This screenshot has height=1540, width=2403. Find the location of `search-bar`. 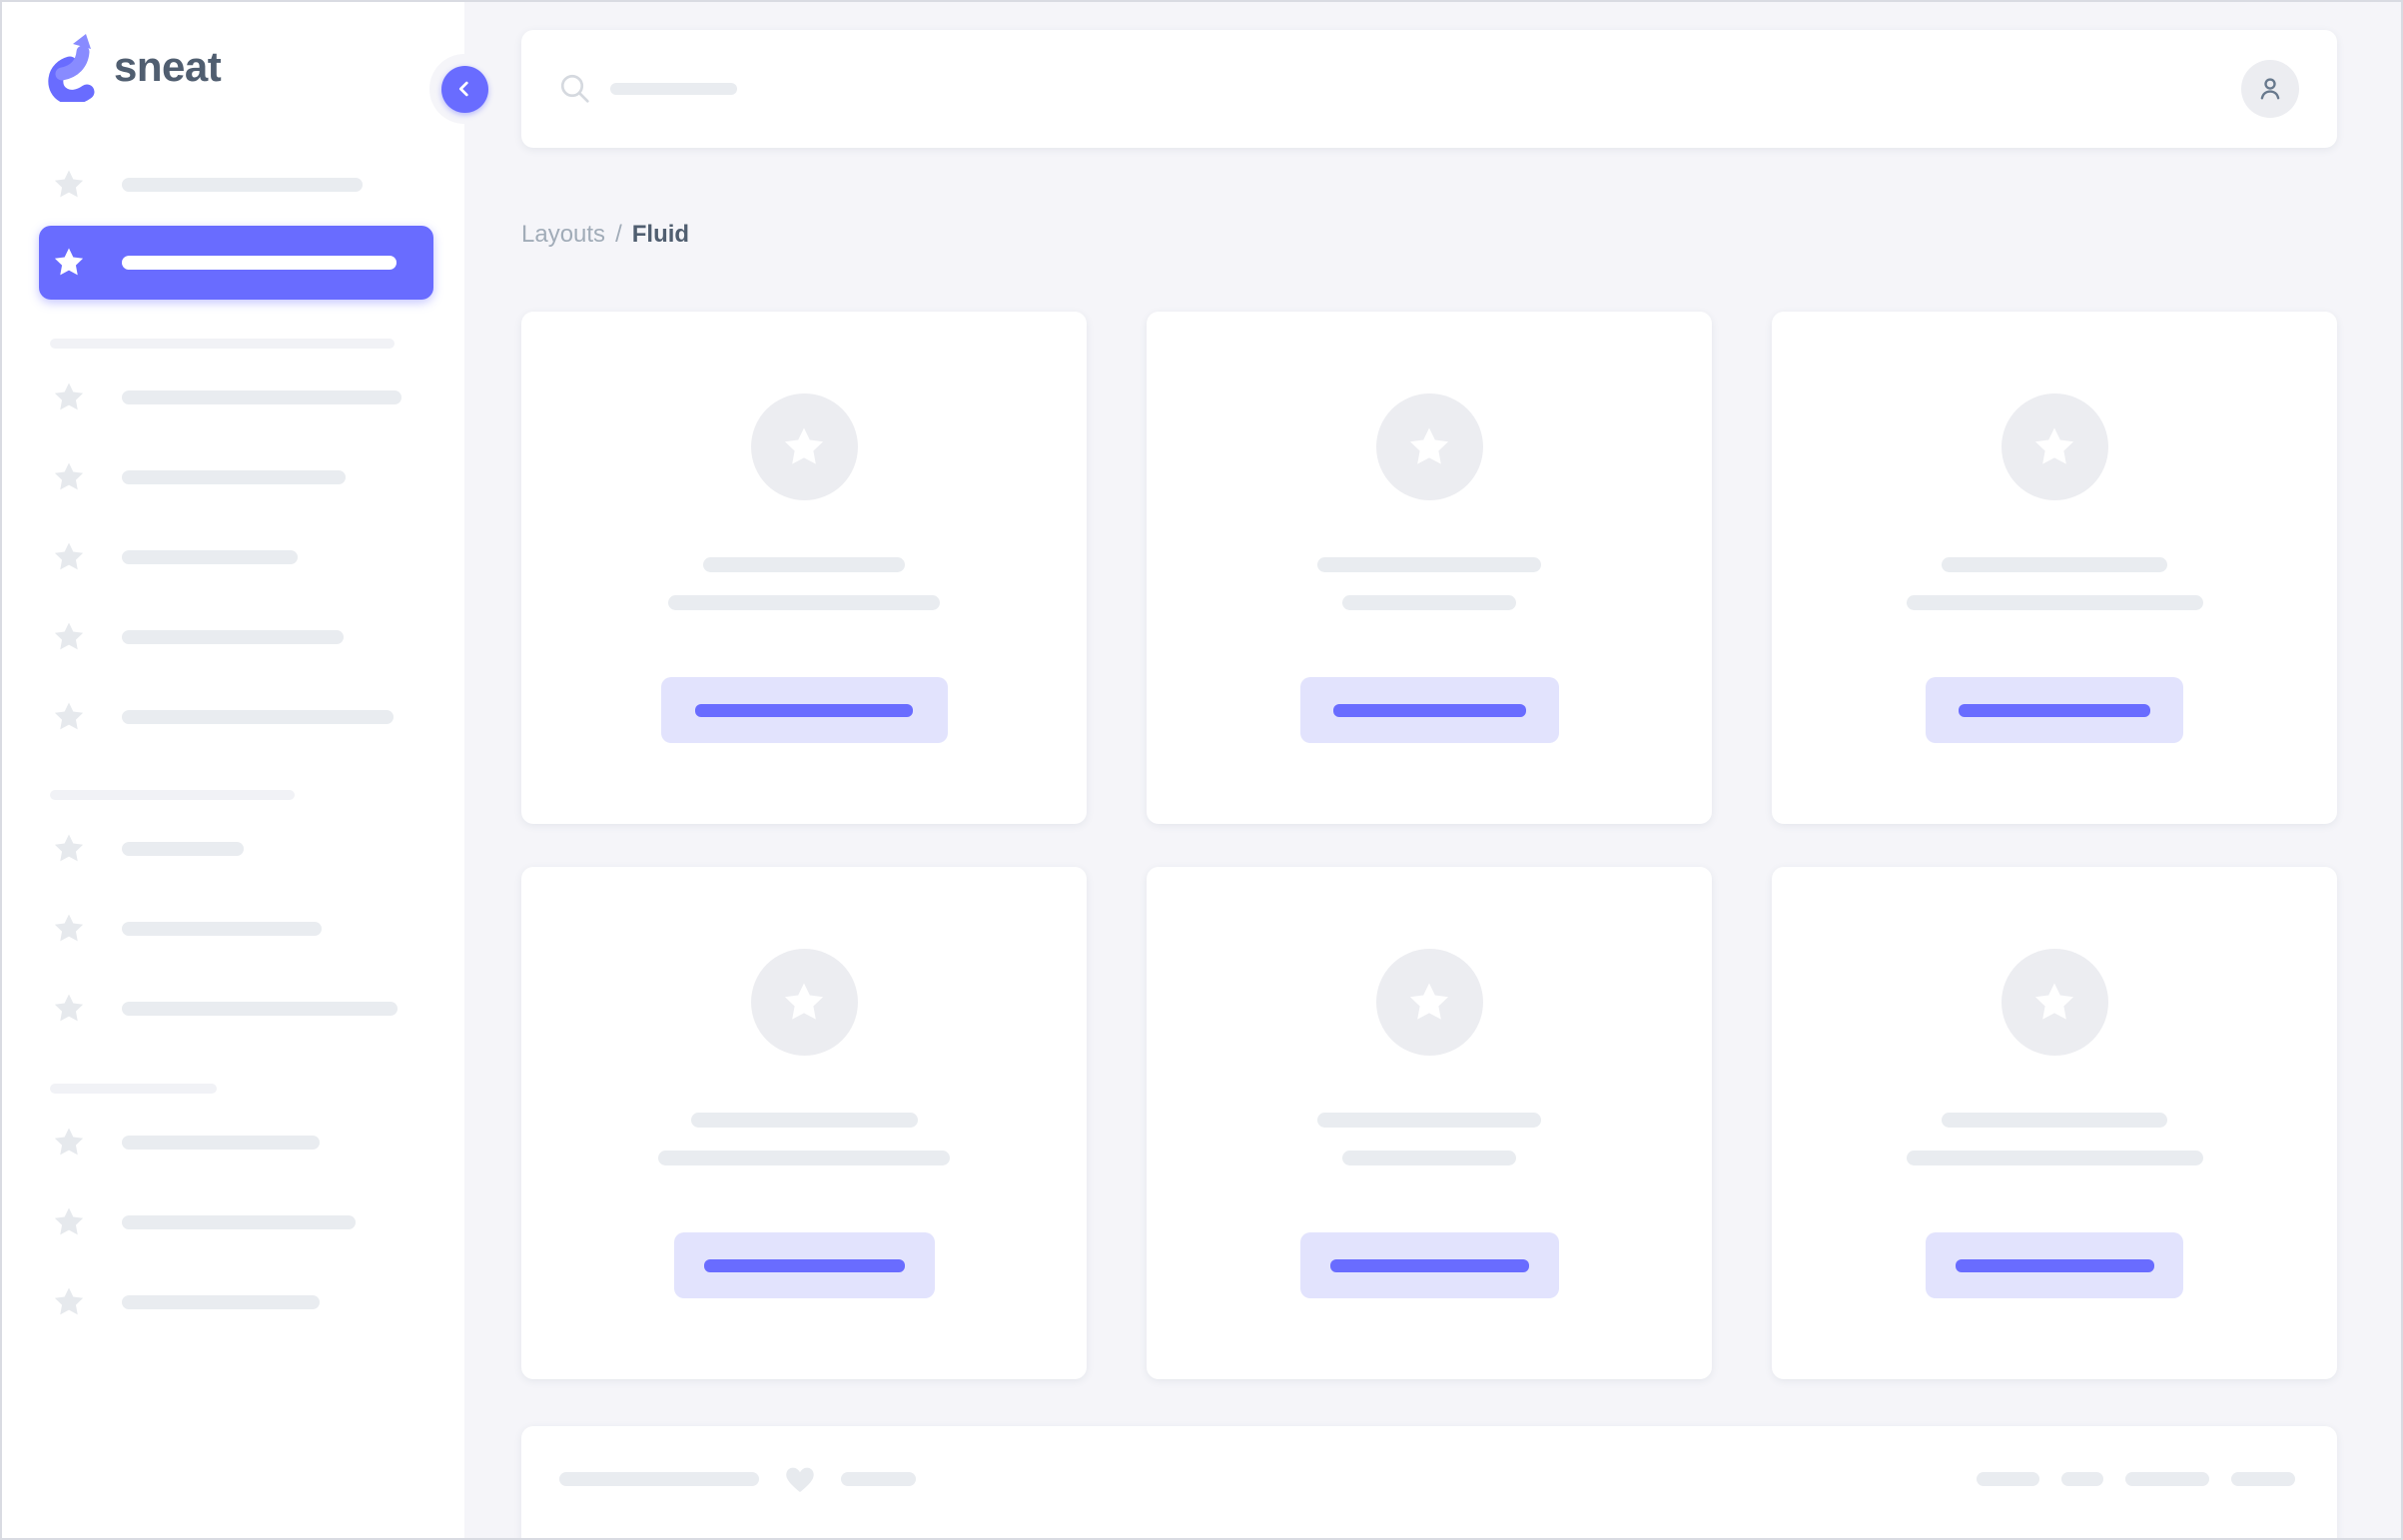

search-bar is located at coordinates (1429, 89).